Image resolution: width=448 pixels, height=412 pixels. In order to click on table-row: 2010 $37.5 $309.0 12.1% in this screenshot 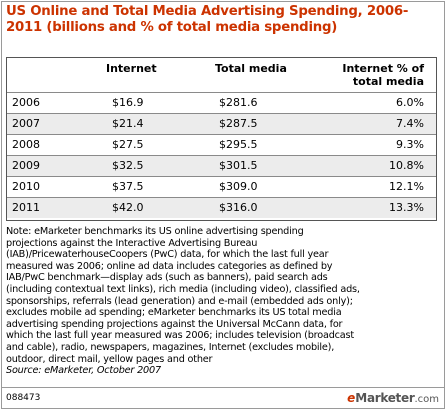, I will do `click(221, 186)`.